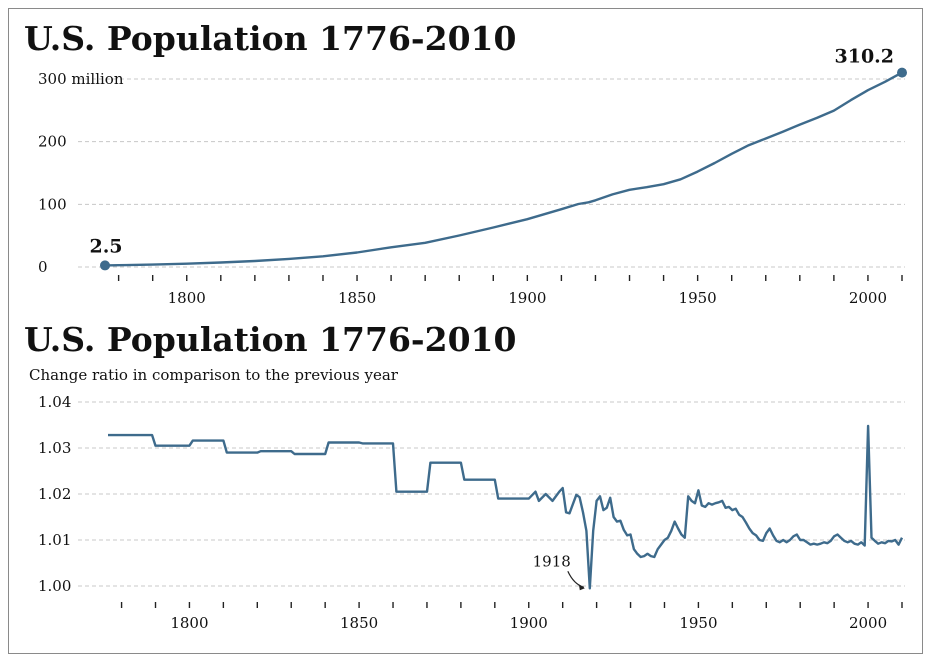  What do you see at coordinates (865, 57) in the screenshot?
I see `endpoint-label: 310.2` at bounding box center [865, 57].